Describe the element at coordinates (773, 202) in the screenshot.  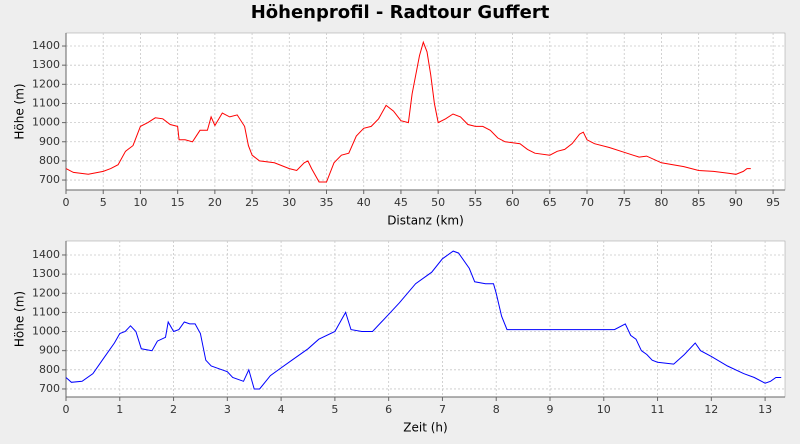
I see `x-tick-label: 95` at that location.